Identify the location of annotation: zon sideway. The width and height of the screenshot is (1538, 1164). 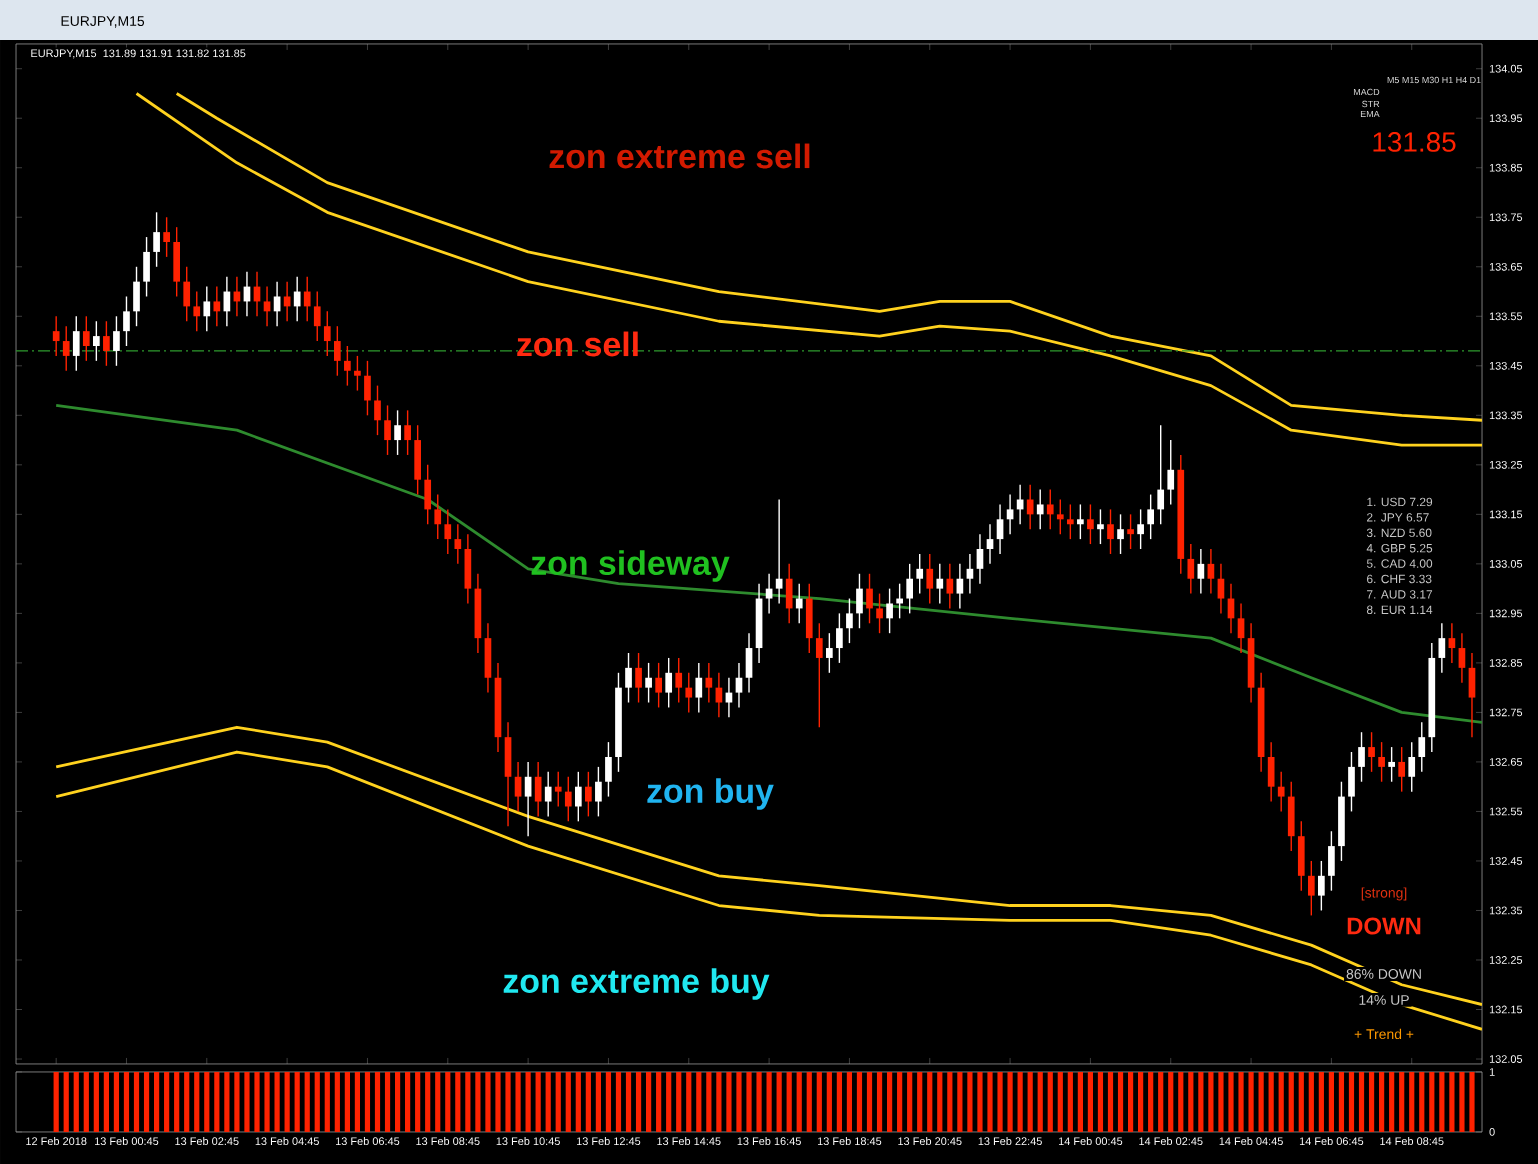
(630, 566).